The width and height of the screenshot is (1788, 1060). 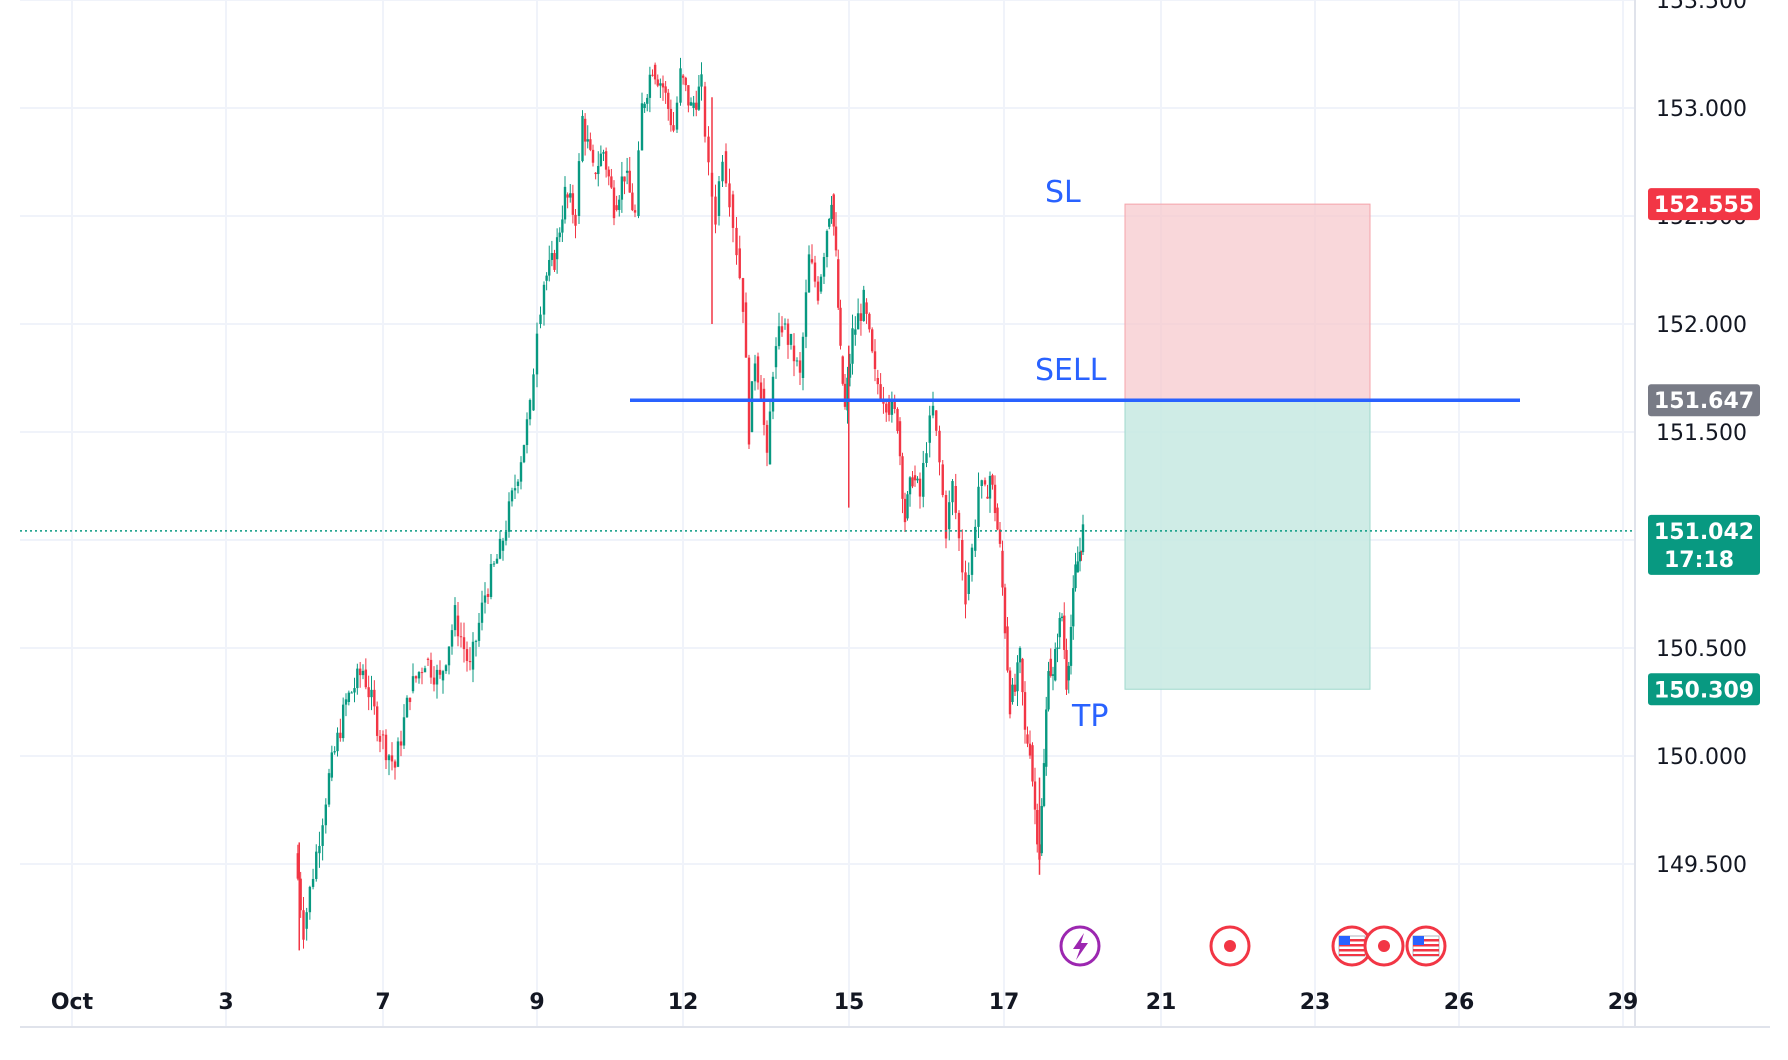 What do you see at coordinates (1089, 716) in the screenshot?
I see `tp-annotation: TP` at bounding box center [1089, 716].